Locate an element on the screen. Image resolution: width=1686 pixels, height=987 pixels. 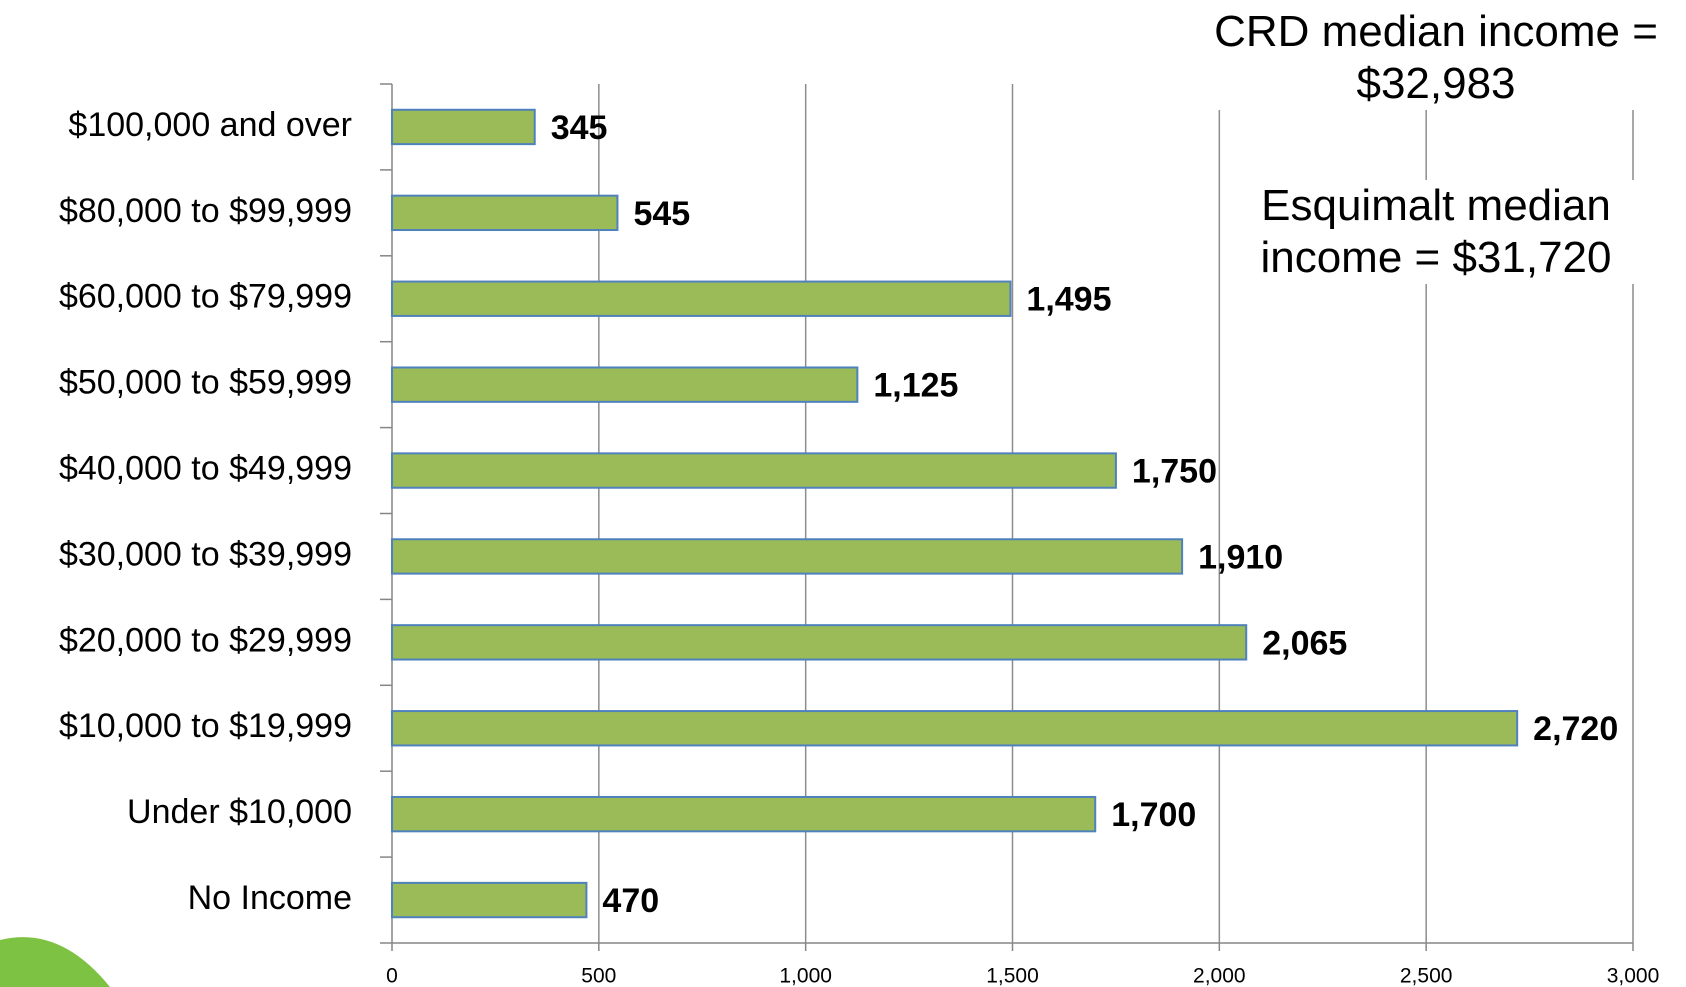
data-label: 1,910 is located at coordinates (1240, 557).